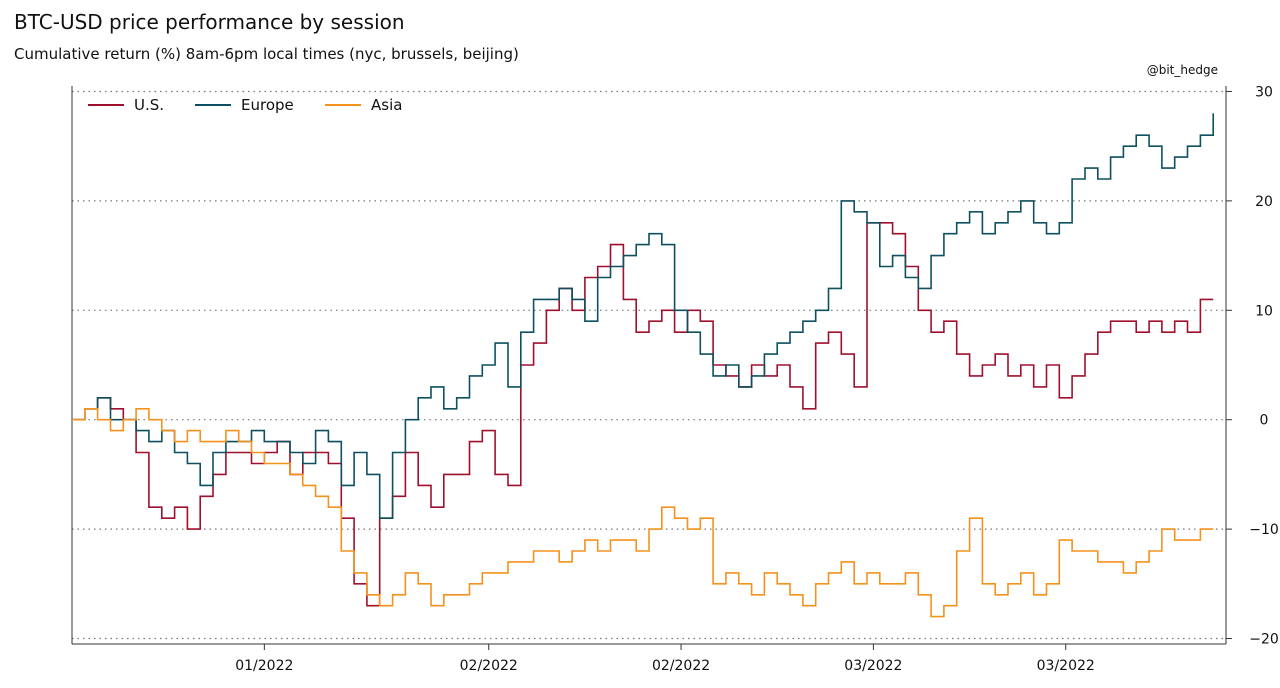 The width and height of the screenshot is (1280, 688). What do you see at coordinates (1264, 311) in the screenshot?
I see `y-tick-label: 10` at bounding box center [1264, 311].